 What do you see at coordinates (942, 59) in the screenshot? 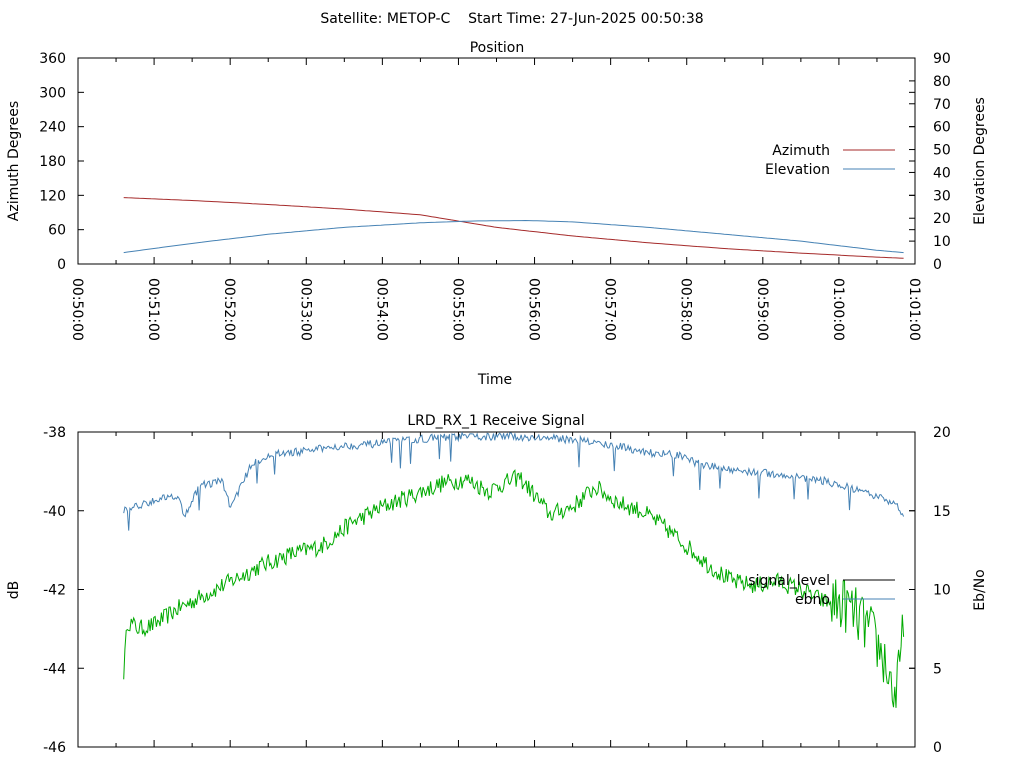
I see `y2-tick-label: 90` at bounding box center [942, 59].